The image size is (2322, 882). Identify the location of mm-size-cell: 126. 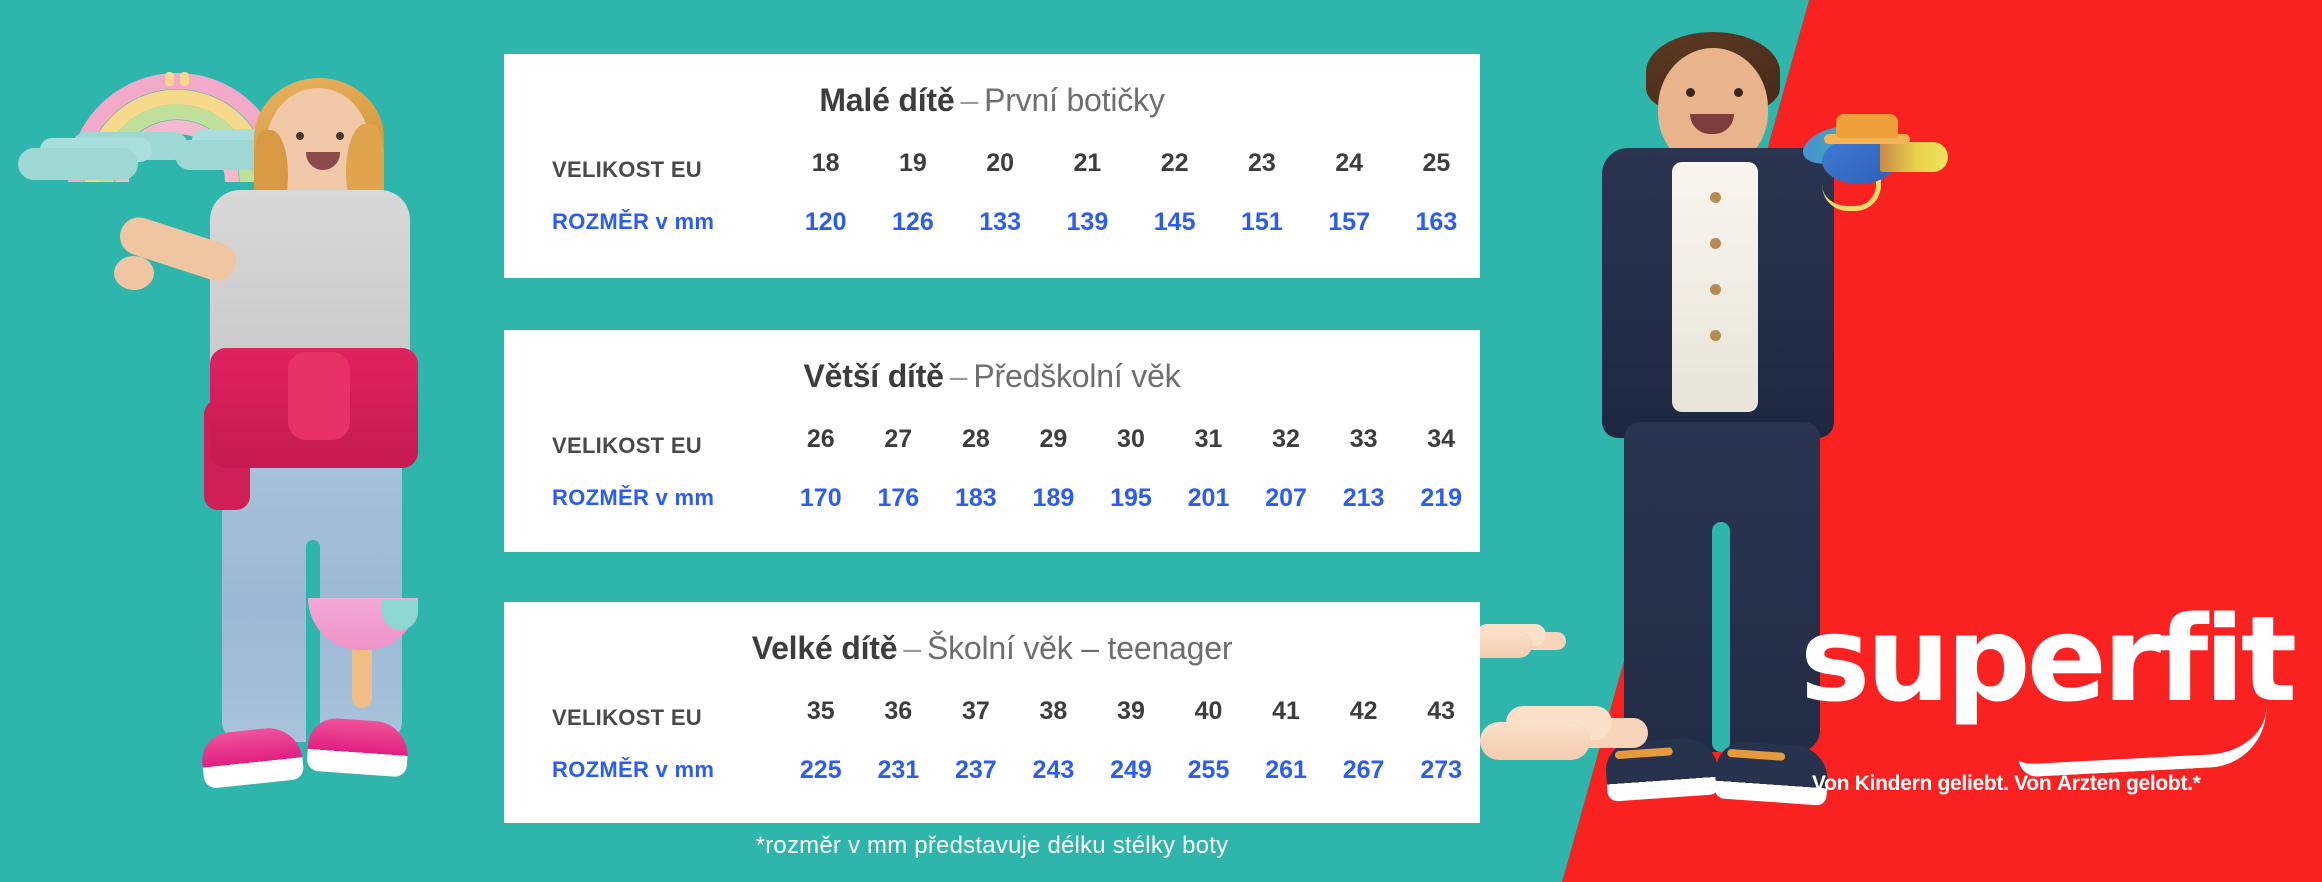
(913, 221).